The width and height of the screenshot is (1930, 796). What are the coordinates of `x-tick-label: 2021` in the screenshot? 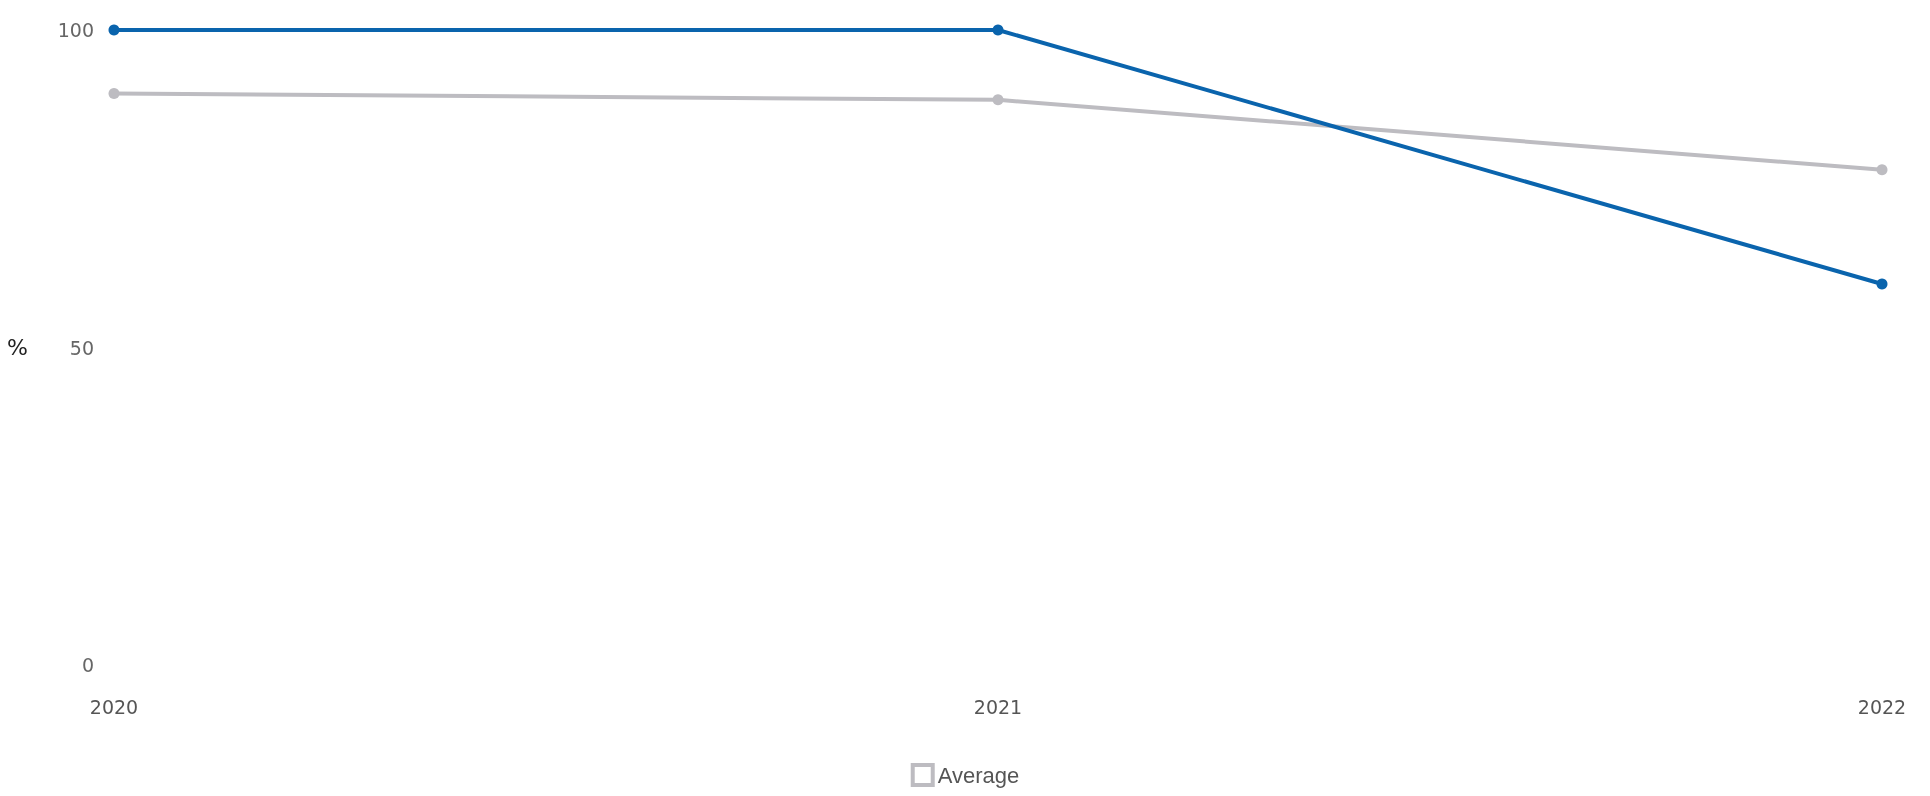 It's located at (998, 706).